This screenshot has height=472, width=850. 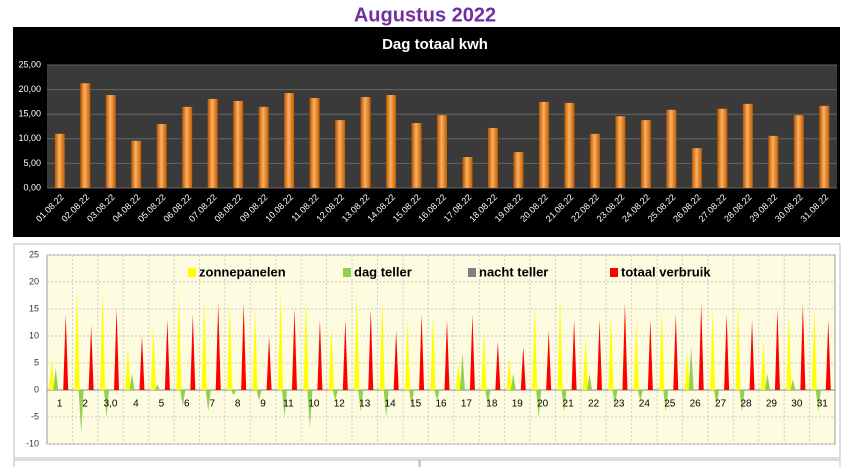 I want to click on y-tick-label: 10,00, so click(x=29, y=138).